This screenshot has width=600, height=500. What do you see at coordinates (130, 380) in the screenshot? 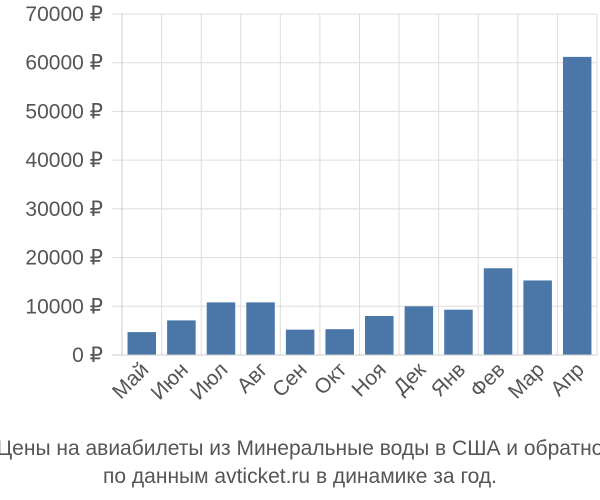
I see `x-tick-label: Май` at bounding box center [130, 380].